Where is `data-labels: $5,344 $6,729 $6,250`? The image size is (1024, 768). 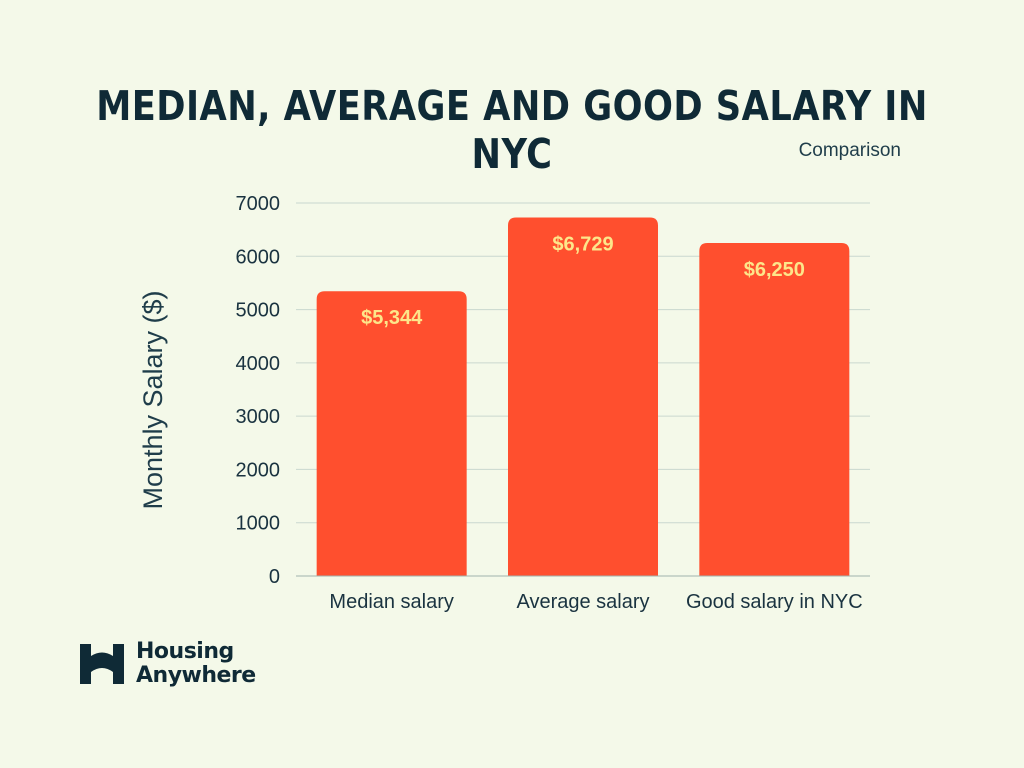 data-labels: $5,344 $6,729 $6,250 is located at coordinates (583, 281).